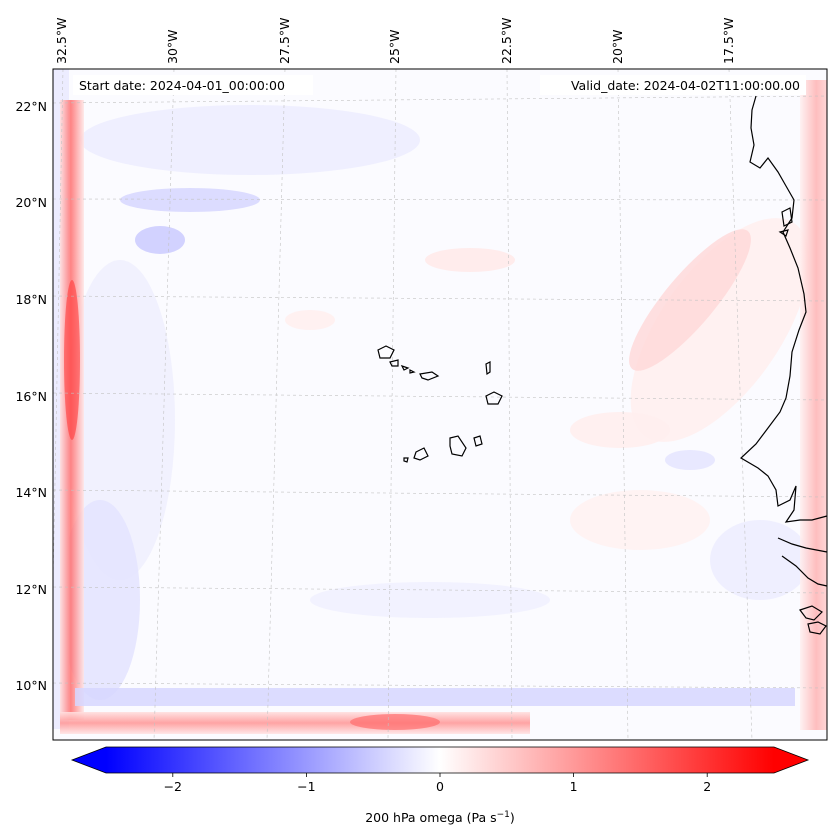  Describe the element at coordinates (685, 85) in the screenshot. I see `valid-date-label: Valid_date: 2024-04-02T11:00:00.00` at that location.